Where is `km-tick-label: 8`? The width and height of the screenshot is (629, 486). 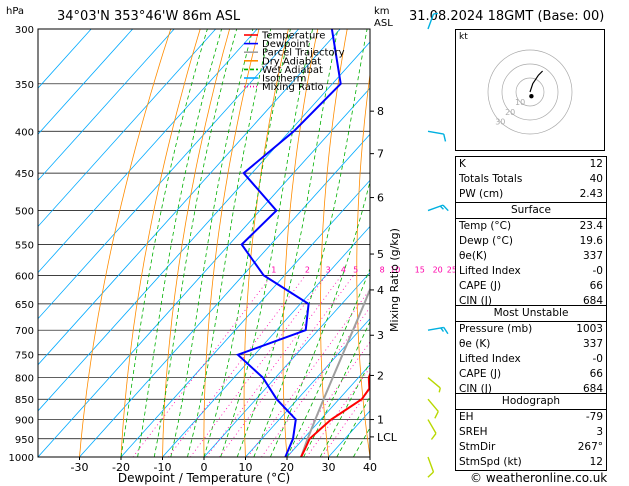
km-tick-label: 8 is located at coordinates (380, 111).